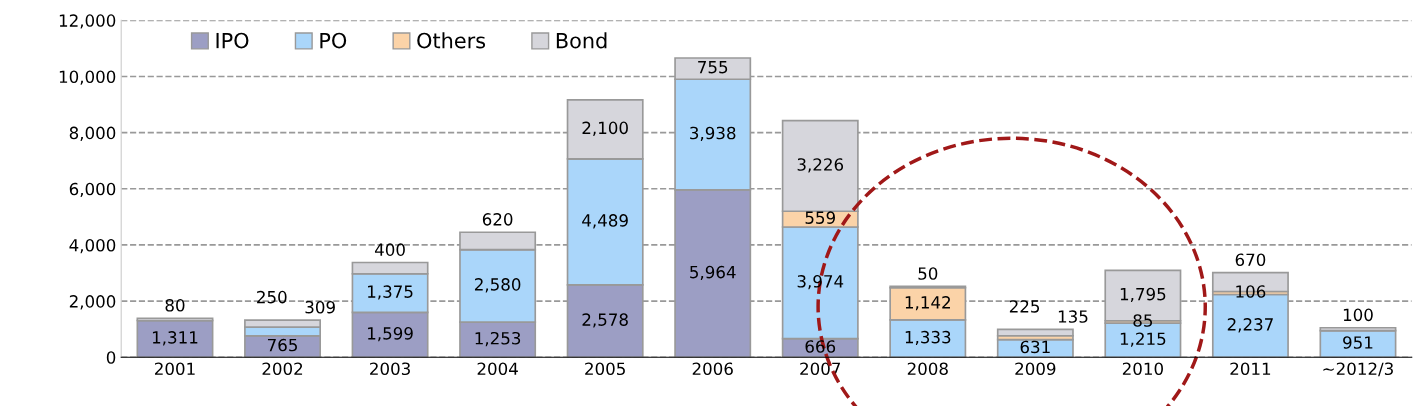 The height and width of the screenshot is (406, 1426). I want to click on legend-label: Others, so click(451, 40).